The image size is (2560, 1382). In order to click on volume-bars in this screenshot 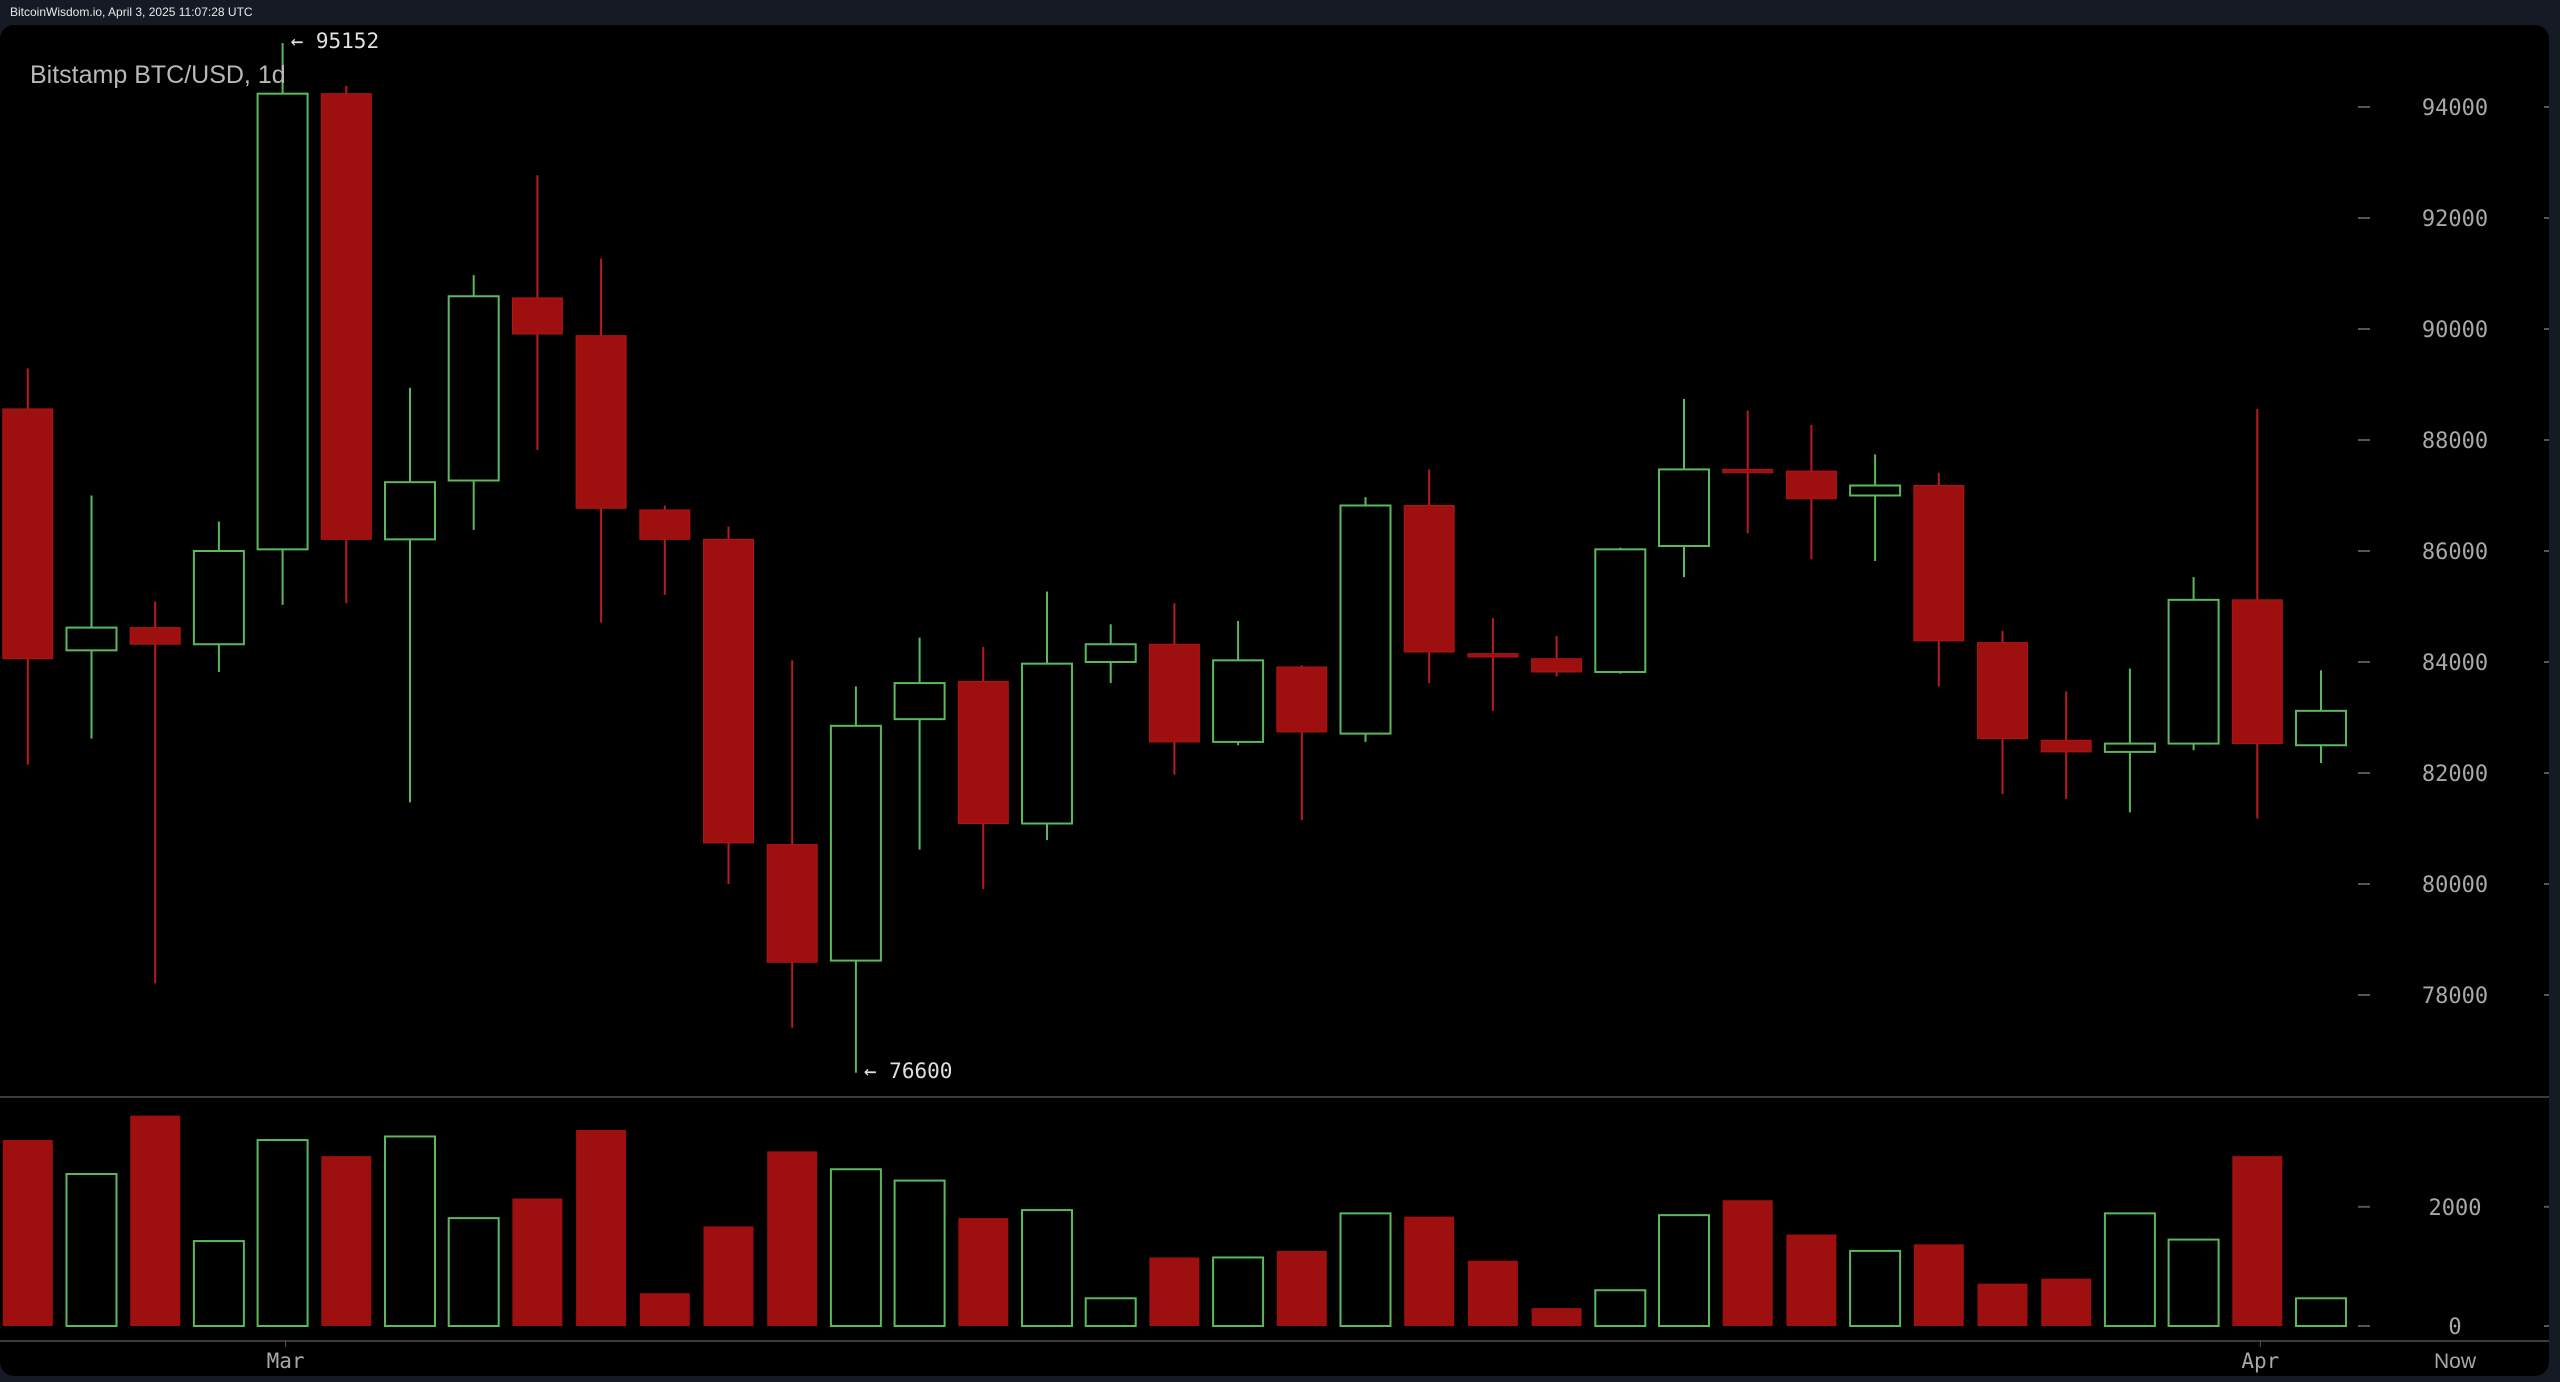, I will do `click(1174, 1221)`.